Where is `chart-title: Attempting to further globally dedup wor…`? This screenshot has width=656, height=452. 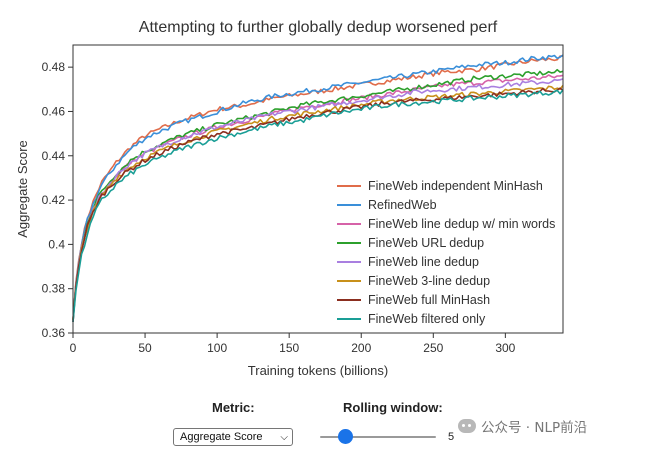
chart-title: Attempting to further globally dedup wor… is located at coordinates (318, 27).